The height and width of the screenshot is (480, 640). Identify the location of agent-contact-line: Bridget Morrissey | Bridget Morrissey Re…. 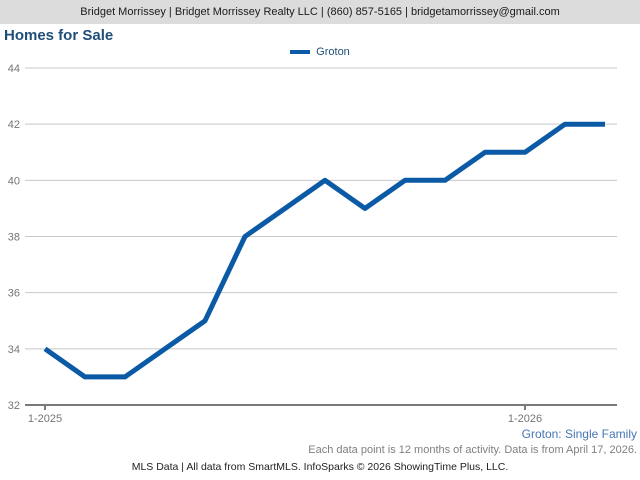
(320, 12).